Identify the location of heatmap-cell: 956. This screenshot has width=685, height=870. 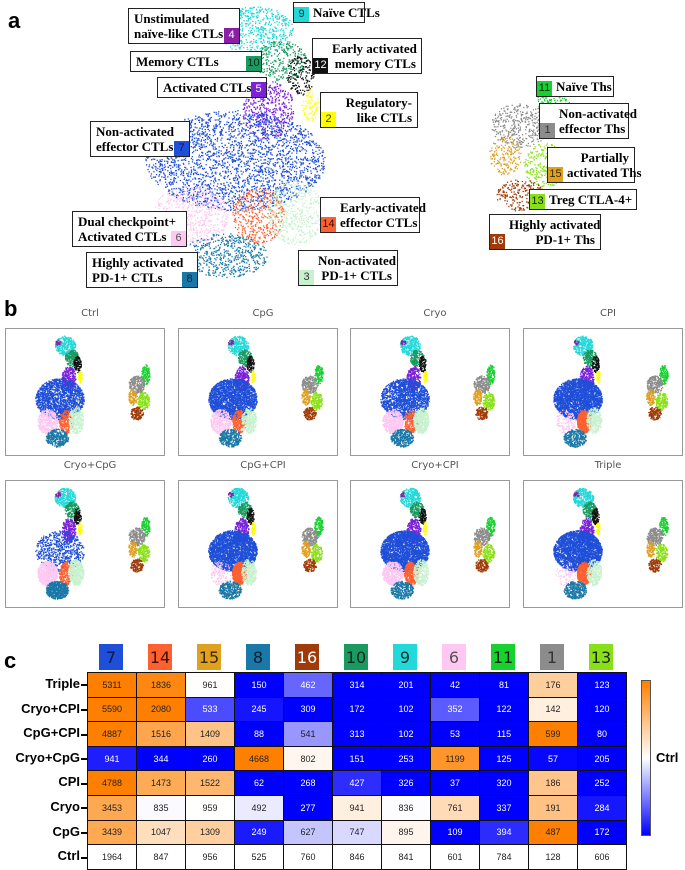
(210, 857).